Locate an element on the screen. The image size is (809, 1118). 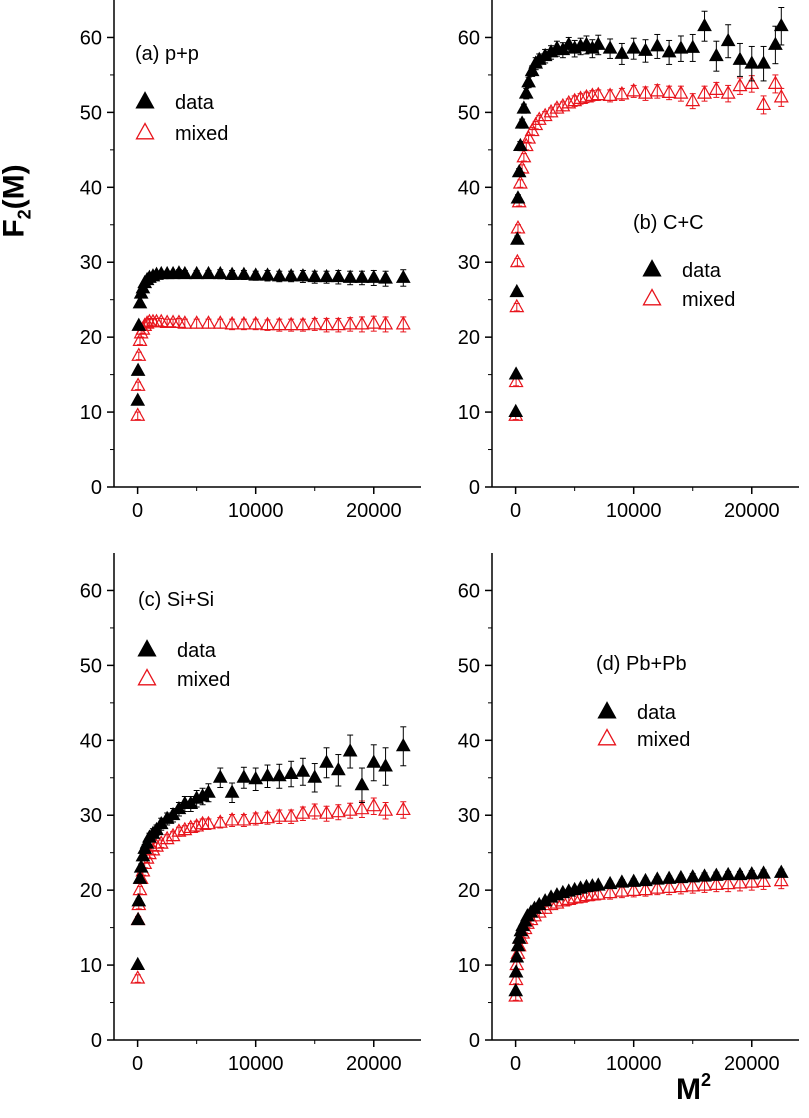
y-tick-label: 50 is located at coordinates (469, 666).